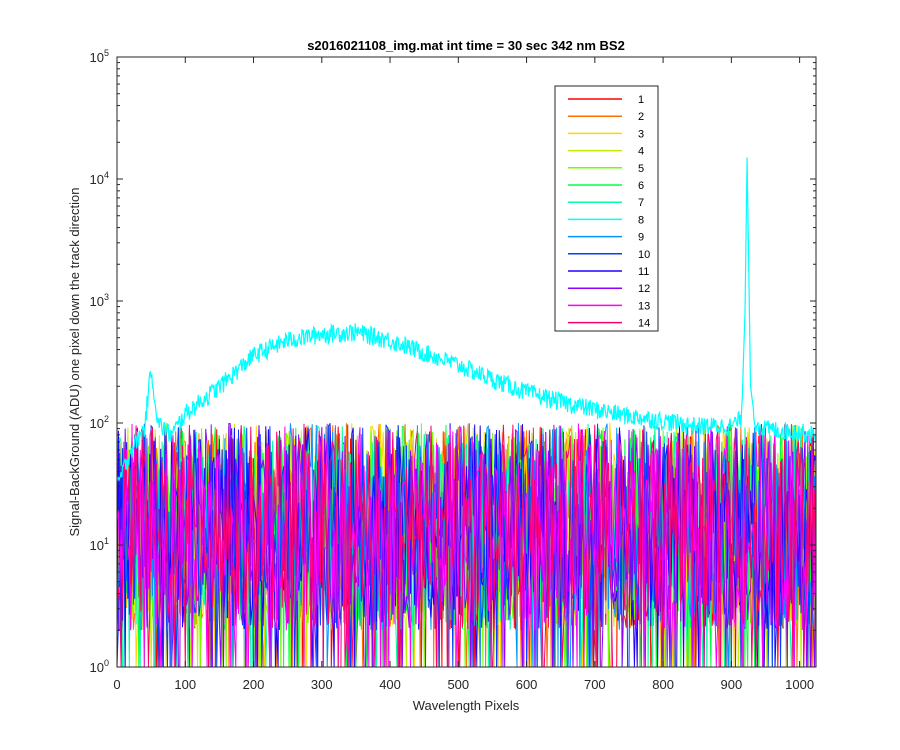  Describe the element at coordinates (99, 178) in the screenshot. I see `y-tick-label: 10⁴` at that location.